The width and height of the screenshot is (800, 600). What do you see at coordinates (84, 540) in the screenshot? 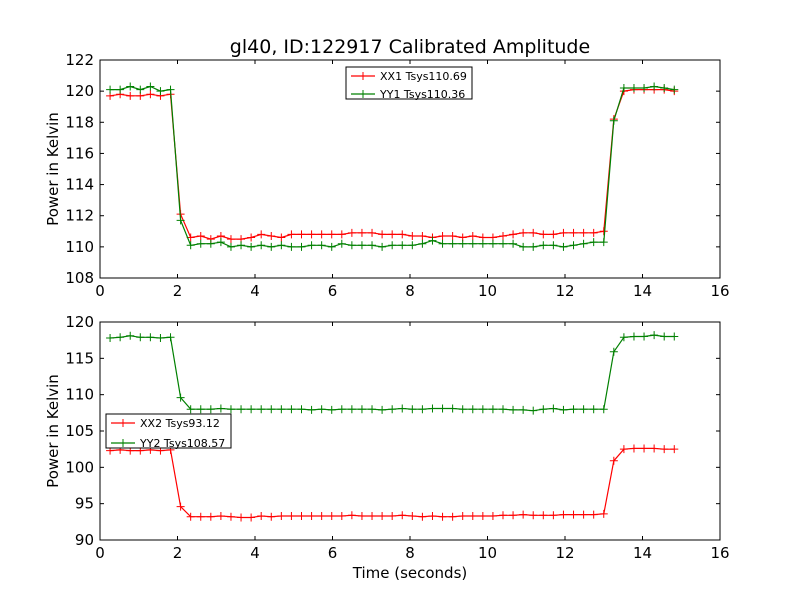
I see `y-tick-label: 90` at bounding box center [84, 540].